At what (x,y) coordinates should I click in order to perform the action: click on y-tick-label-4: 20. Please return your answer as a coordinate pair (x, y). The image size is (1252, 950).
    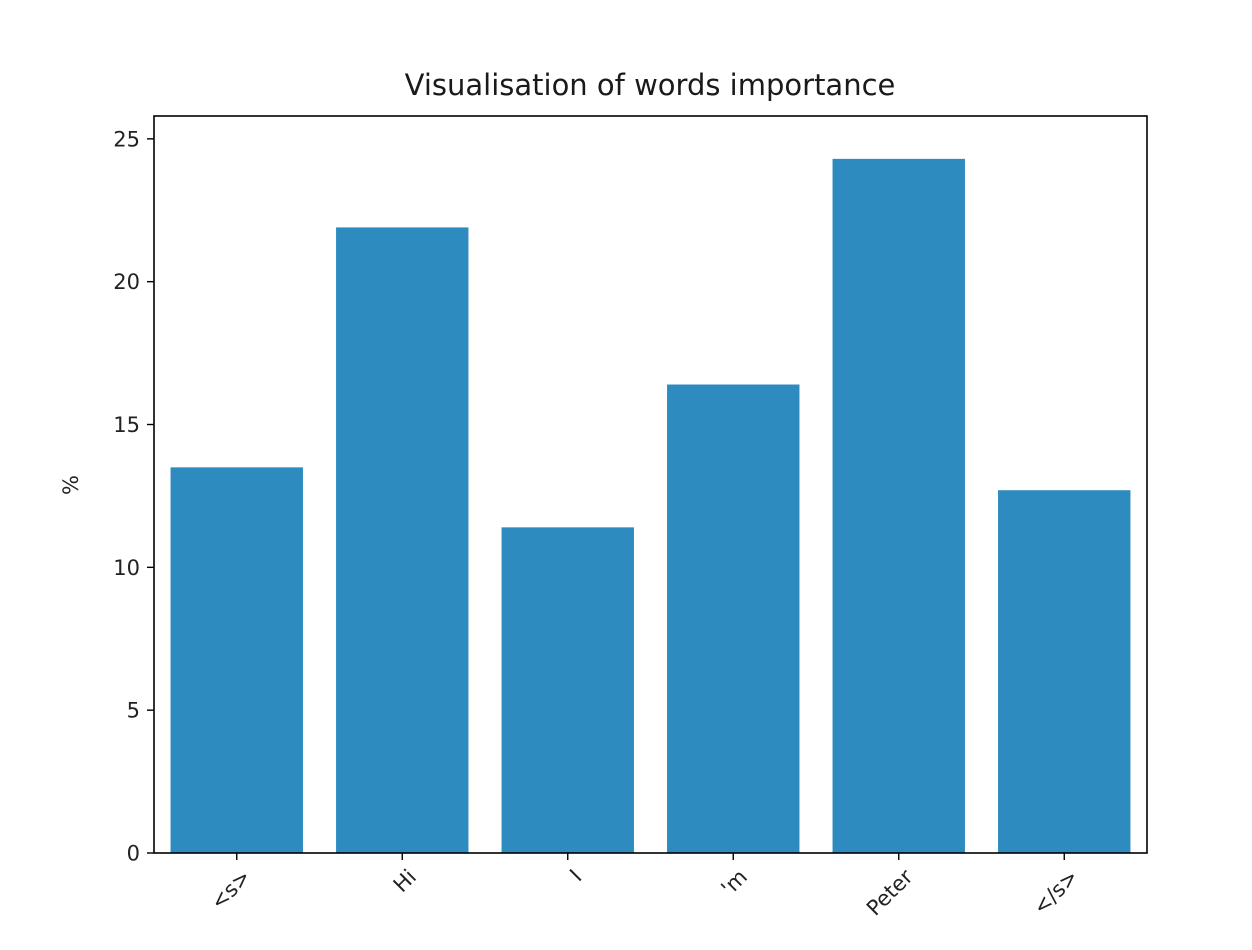
    Looking at the image, I should click on (126, 282).